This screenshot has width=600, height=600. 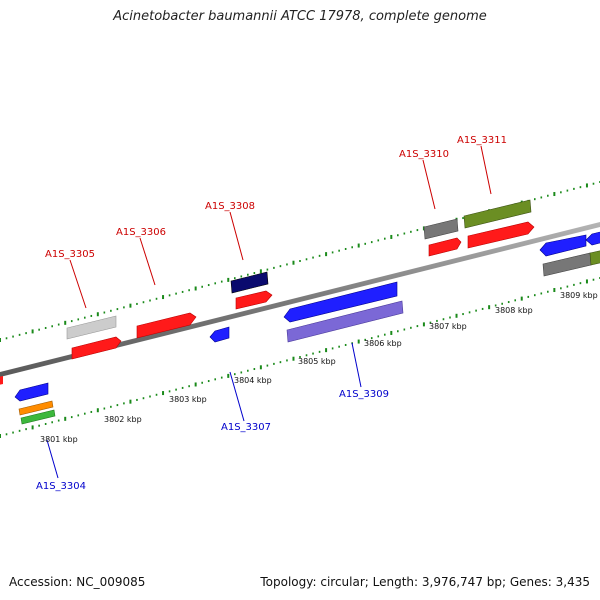 What do you see at coordinates (123, 419) in the screenshot?
I see `axis-label: 3802 kbp` at bounding box center [123, 419].